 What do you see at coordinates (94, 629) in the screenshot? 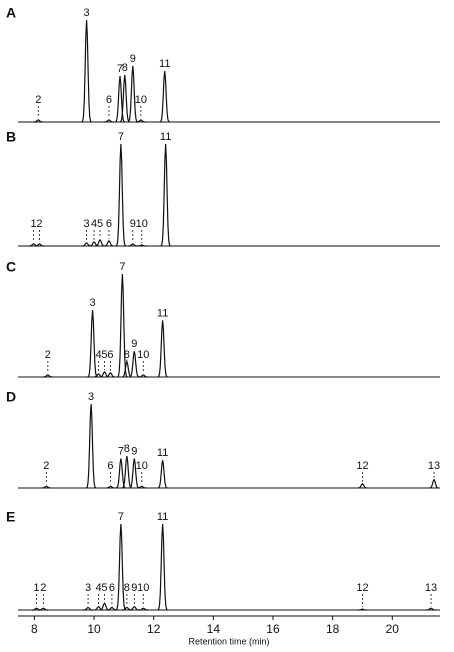
I see `x-tick-label: 10` at bounding box center [94, 629].